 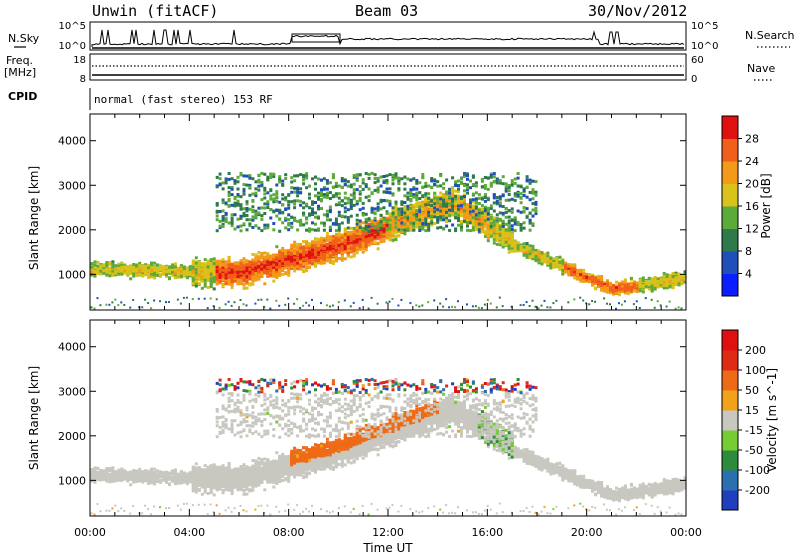 What do you see at coordinates (140, 99) in the screenshot?
I see `cpid-panel: CPID normal (fast stereo) 153 RF` at bounding box center [140, 99].